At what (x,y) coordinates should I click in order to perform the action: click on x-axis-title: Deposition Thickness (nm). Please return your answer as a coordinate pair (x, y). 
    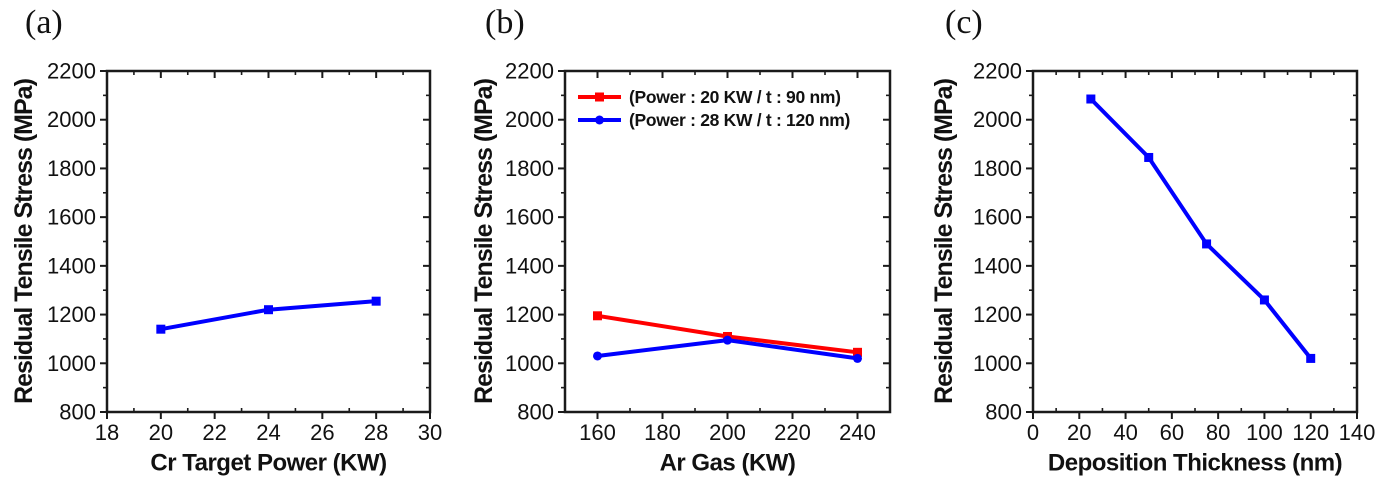
    Looking at the image, I should click on (1195, 463).